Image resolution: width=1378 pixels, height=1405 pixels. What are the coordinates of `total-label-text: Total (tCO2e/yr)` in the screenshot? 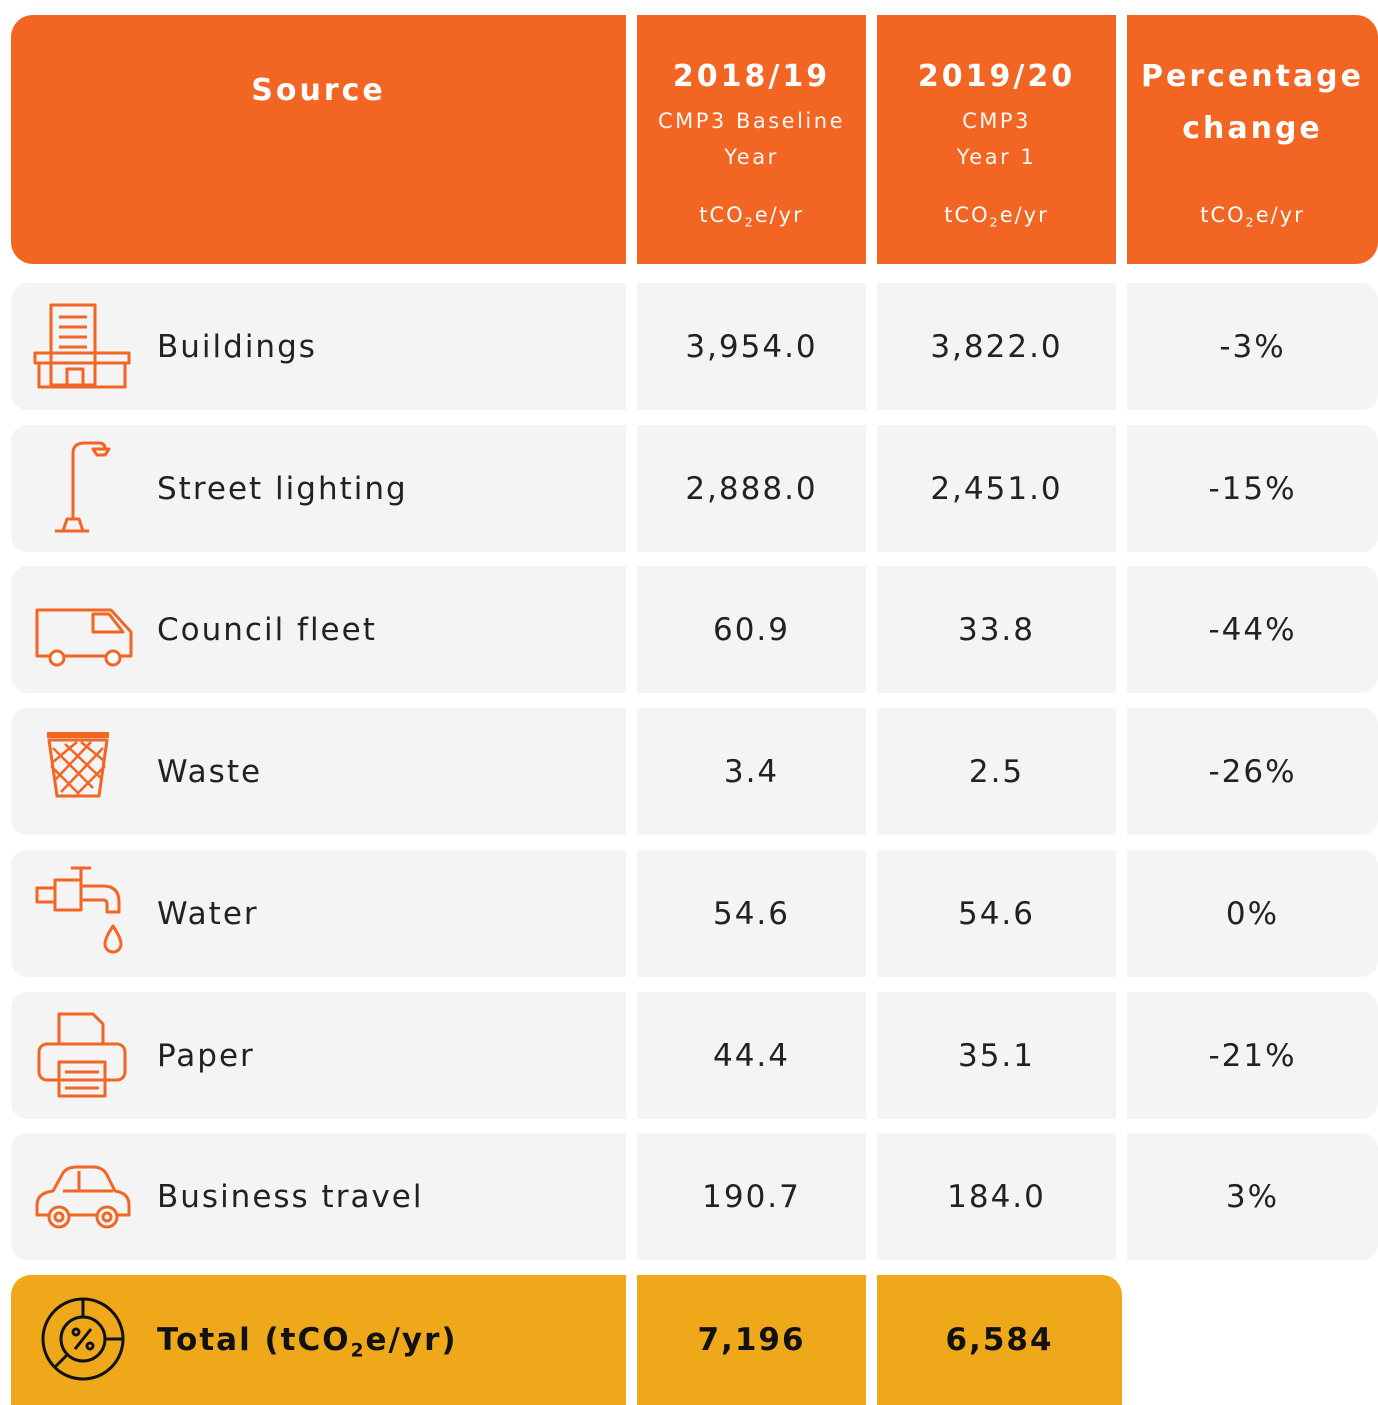 It's located at (307, 1341).